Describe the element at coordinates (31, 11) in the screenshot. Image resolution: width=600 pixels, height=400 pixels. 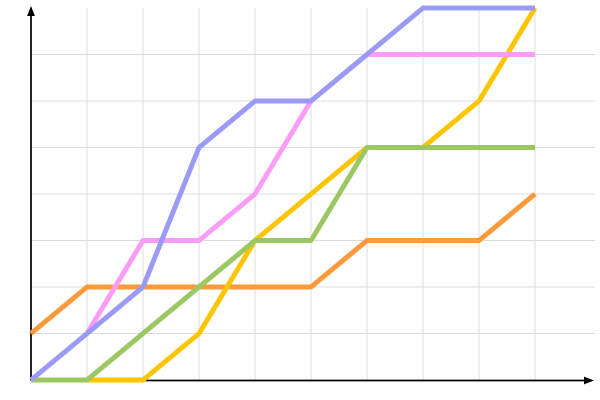
I see `y-axis-arrow-icon` at that location.